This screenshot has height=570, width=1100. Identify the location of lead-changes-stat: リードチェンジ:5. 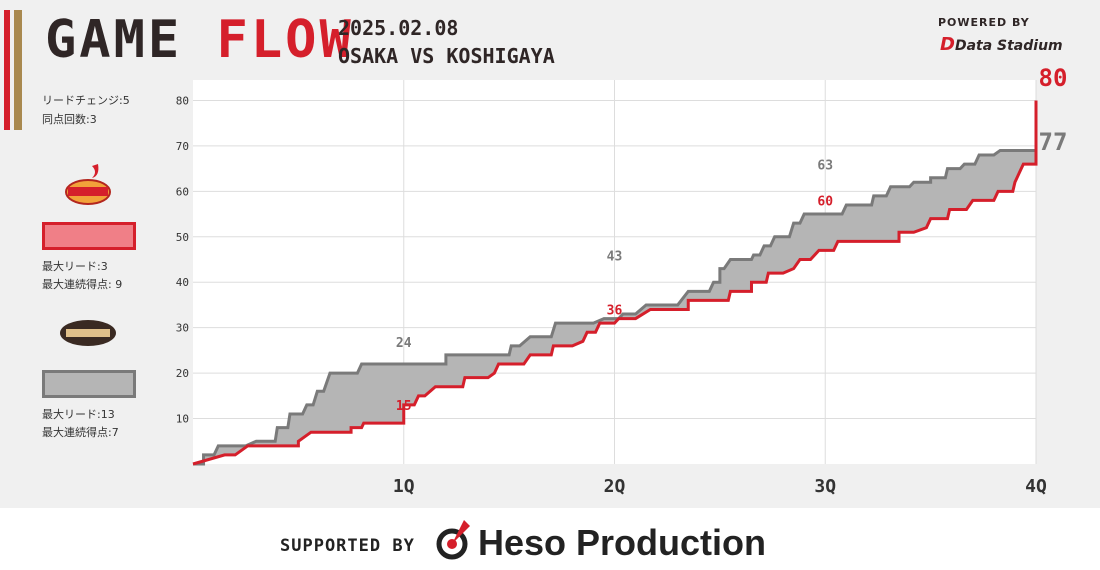
(86, 100).